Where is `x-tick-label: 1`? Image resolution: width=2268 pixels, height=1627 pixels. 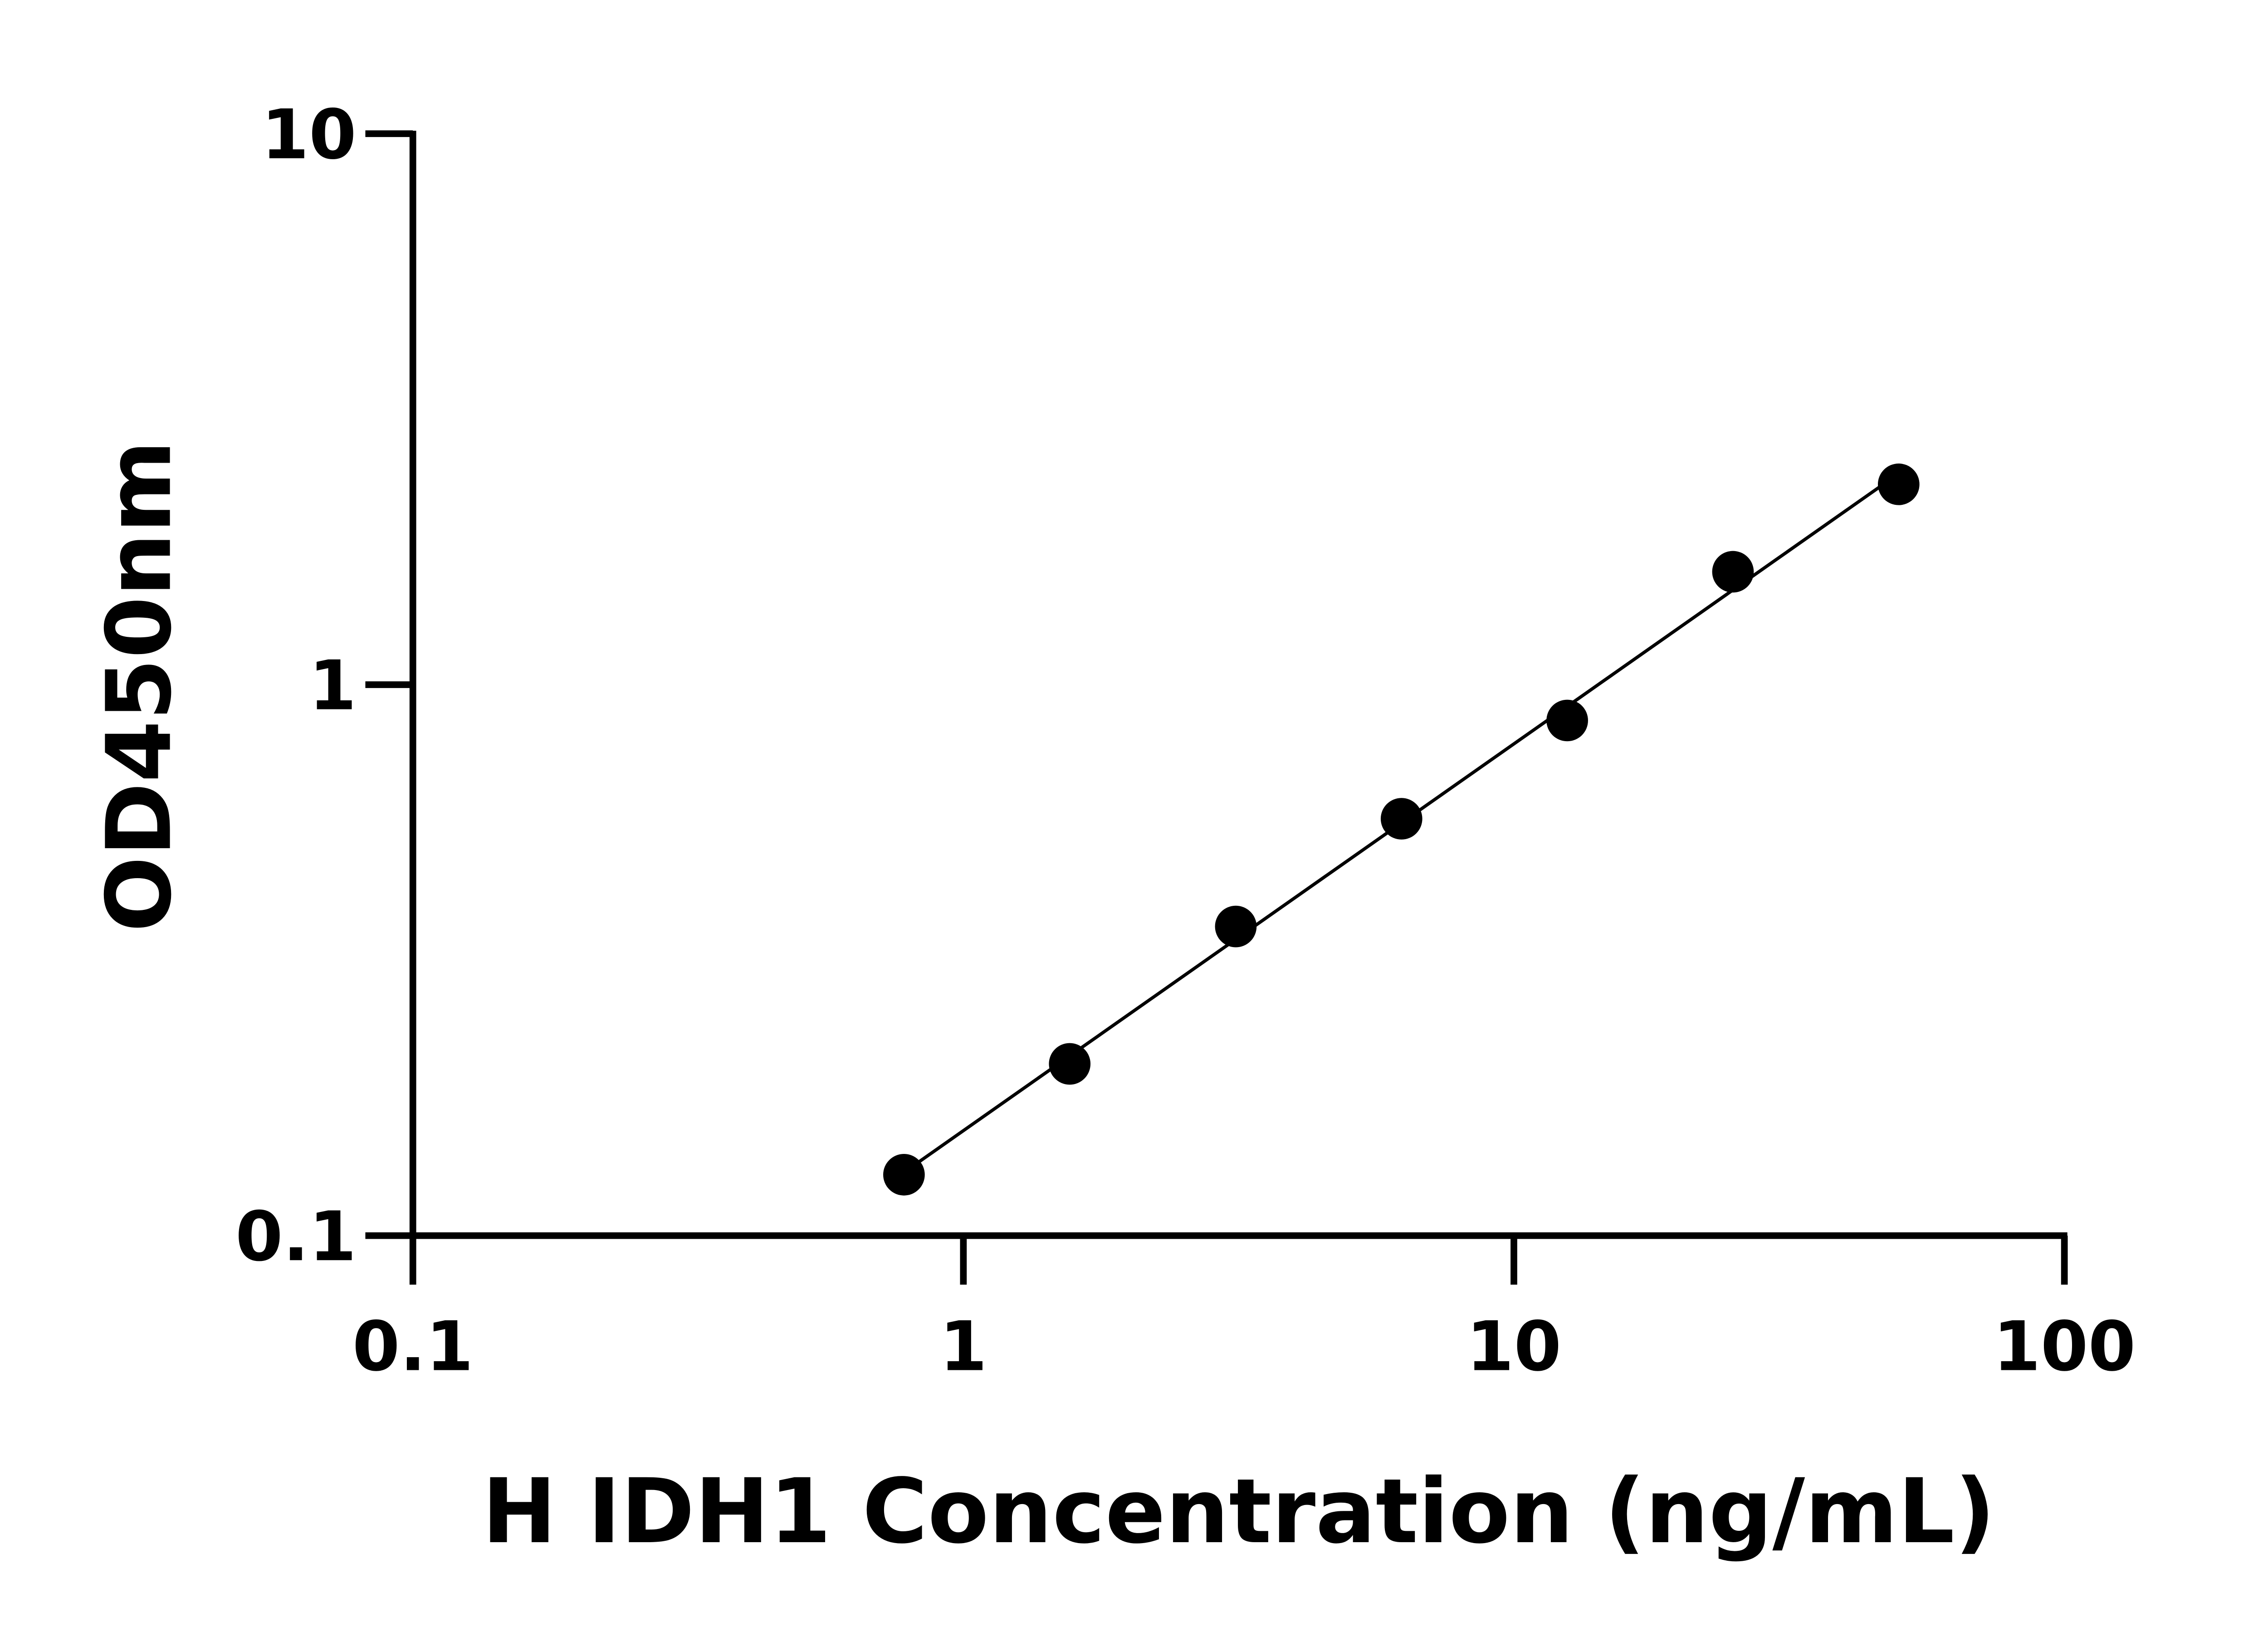 x-tick-label: 1 is located at coordinates (963, 1347).